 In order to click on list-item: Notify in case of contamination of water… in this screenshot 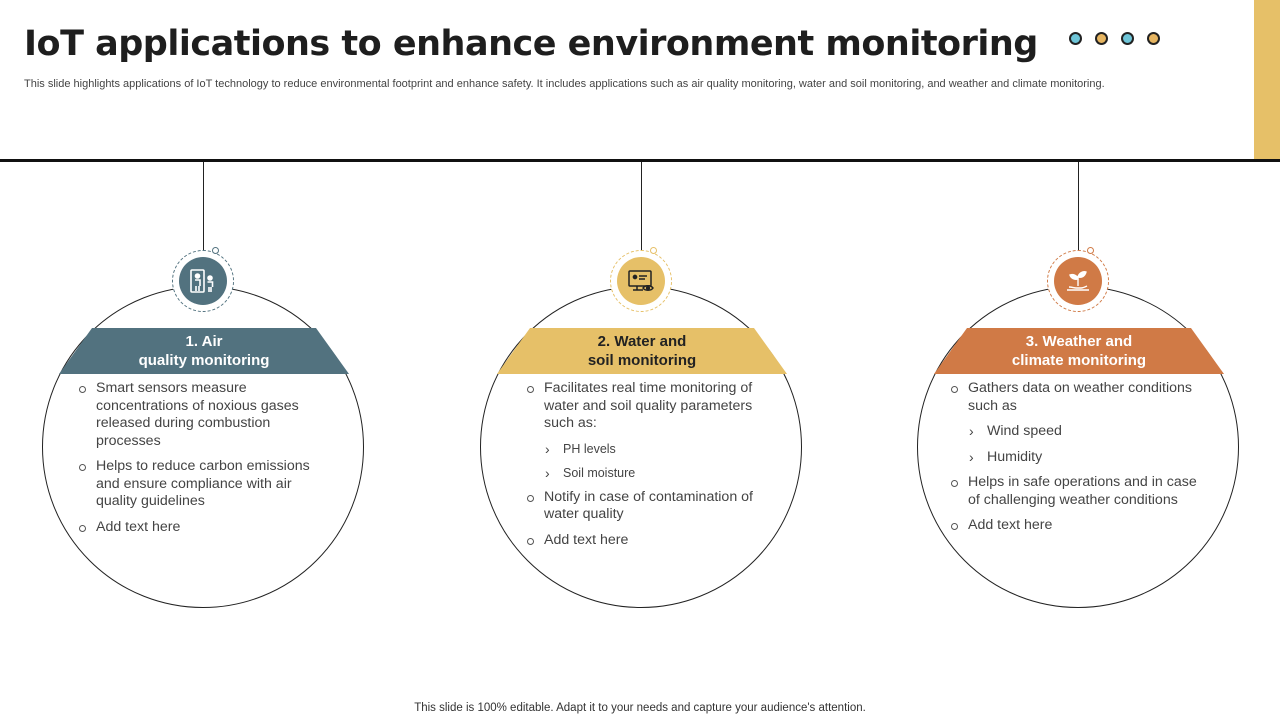, I will do `click(651, 506)`.